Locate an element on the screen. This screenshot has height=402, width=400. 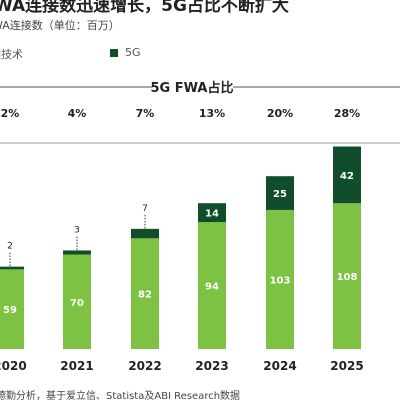
value-label-5g-2024: 25 is located at coordinates (280, 194).